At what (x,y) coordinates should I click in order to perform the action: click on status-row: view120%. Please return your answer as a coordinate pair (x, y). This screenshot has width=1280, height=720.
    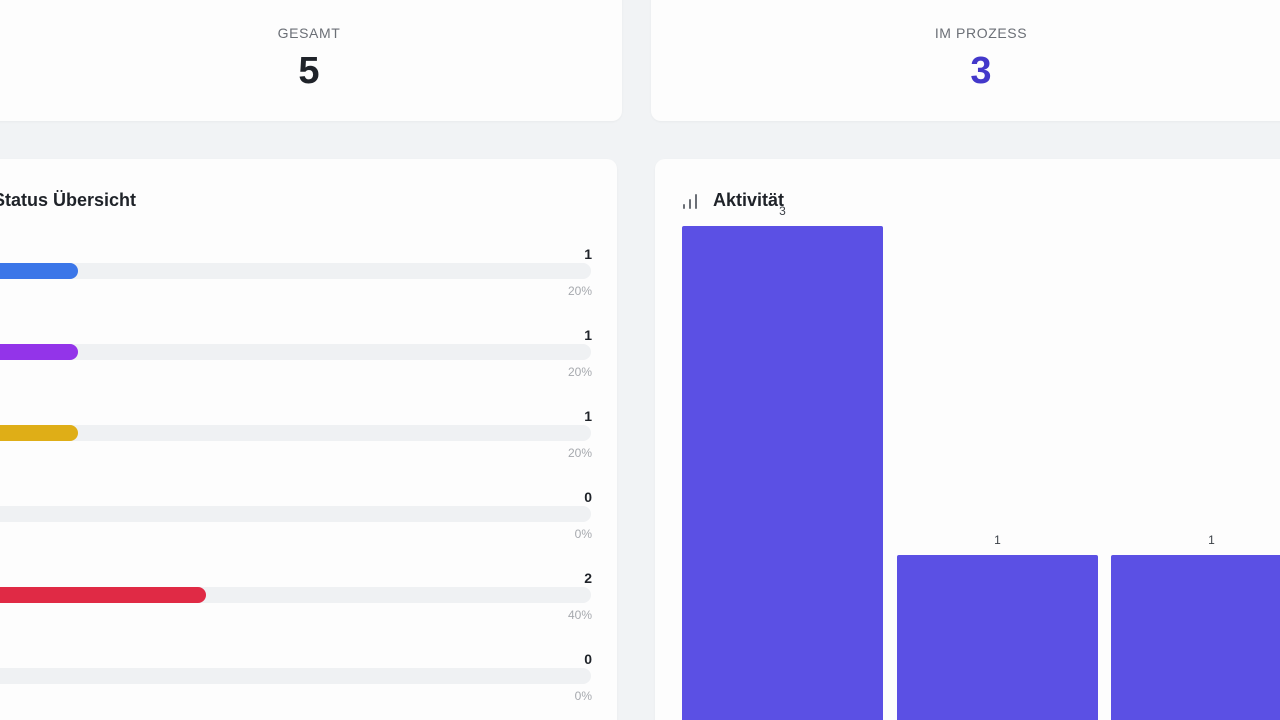
    Looking at the image, I should click on (308, 448).